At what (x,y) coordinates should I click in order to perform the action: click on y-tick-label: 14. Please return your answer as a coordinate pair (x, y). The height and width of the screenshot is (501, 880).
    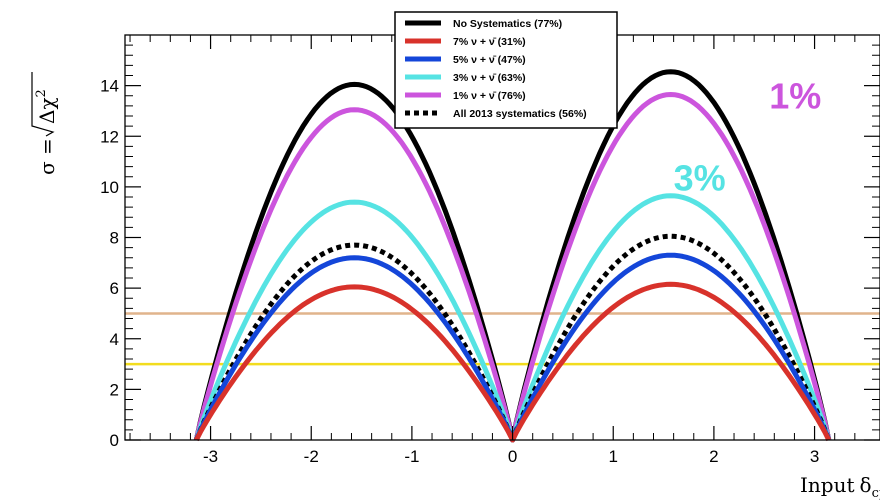
    Looking at the image, I should click on (109, 86).